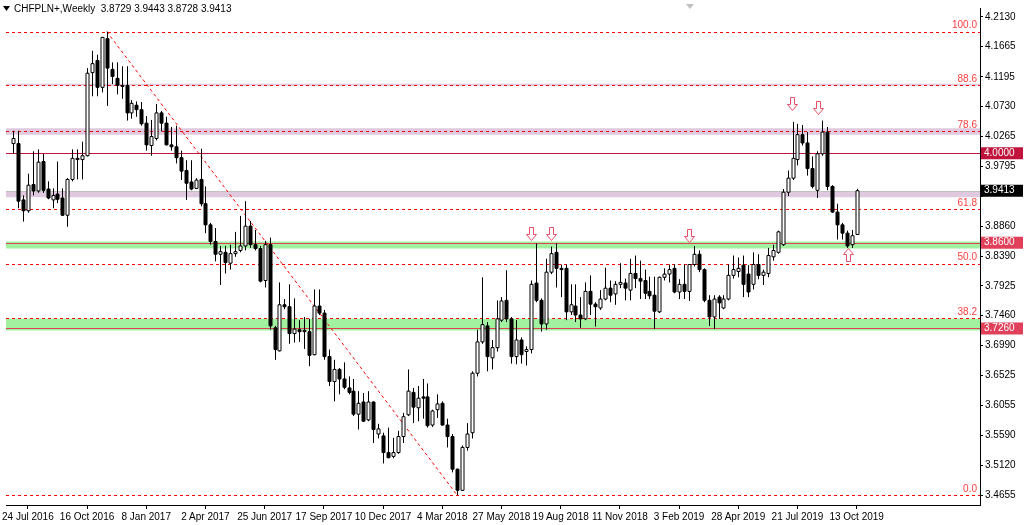 This screenshot has height=525, width=1024. What do you see at coordinates (28, 516) in the screenshot?
I see `x-tick-label: 24 Jul 2016` at bounding box center [28, 516].